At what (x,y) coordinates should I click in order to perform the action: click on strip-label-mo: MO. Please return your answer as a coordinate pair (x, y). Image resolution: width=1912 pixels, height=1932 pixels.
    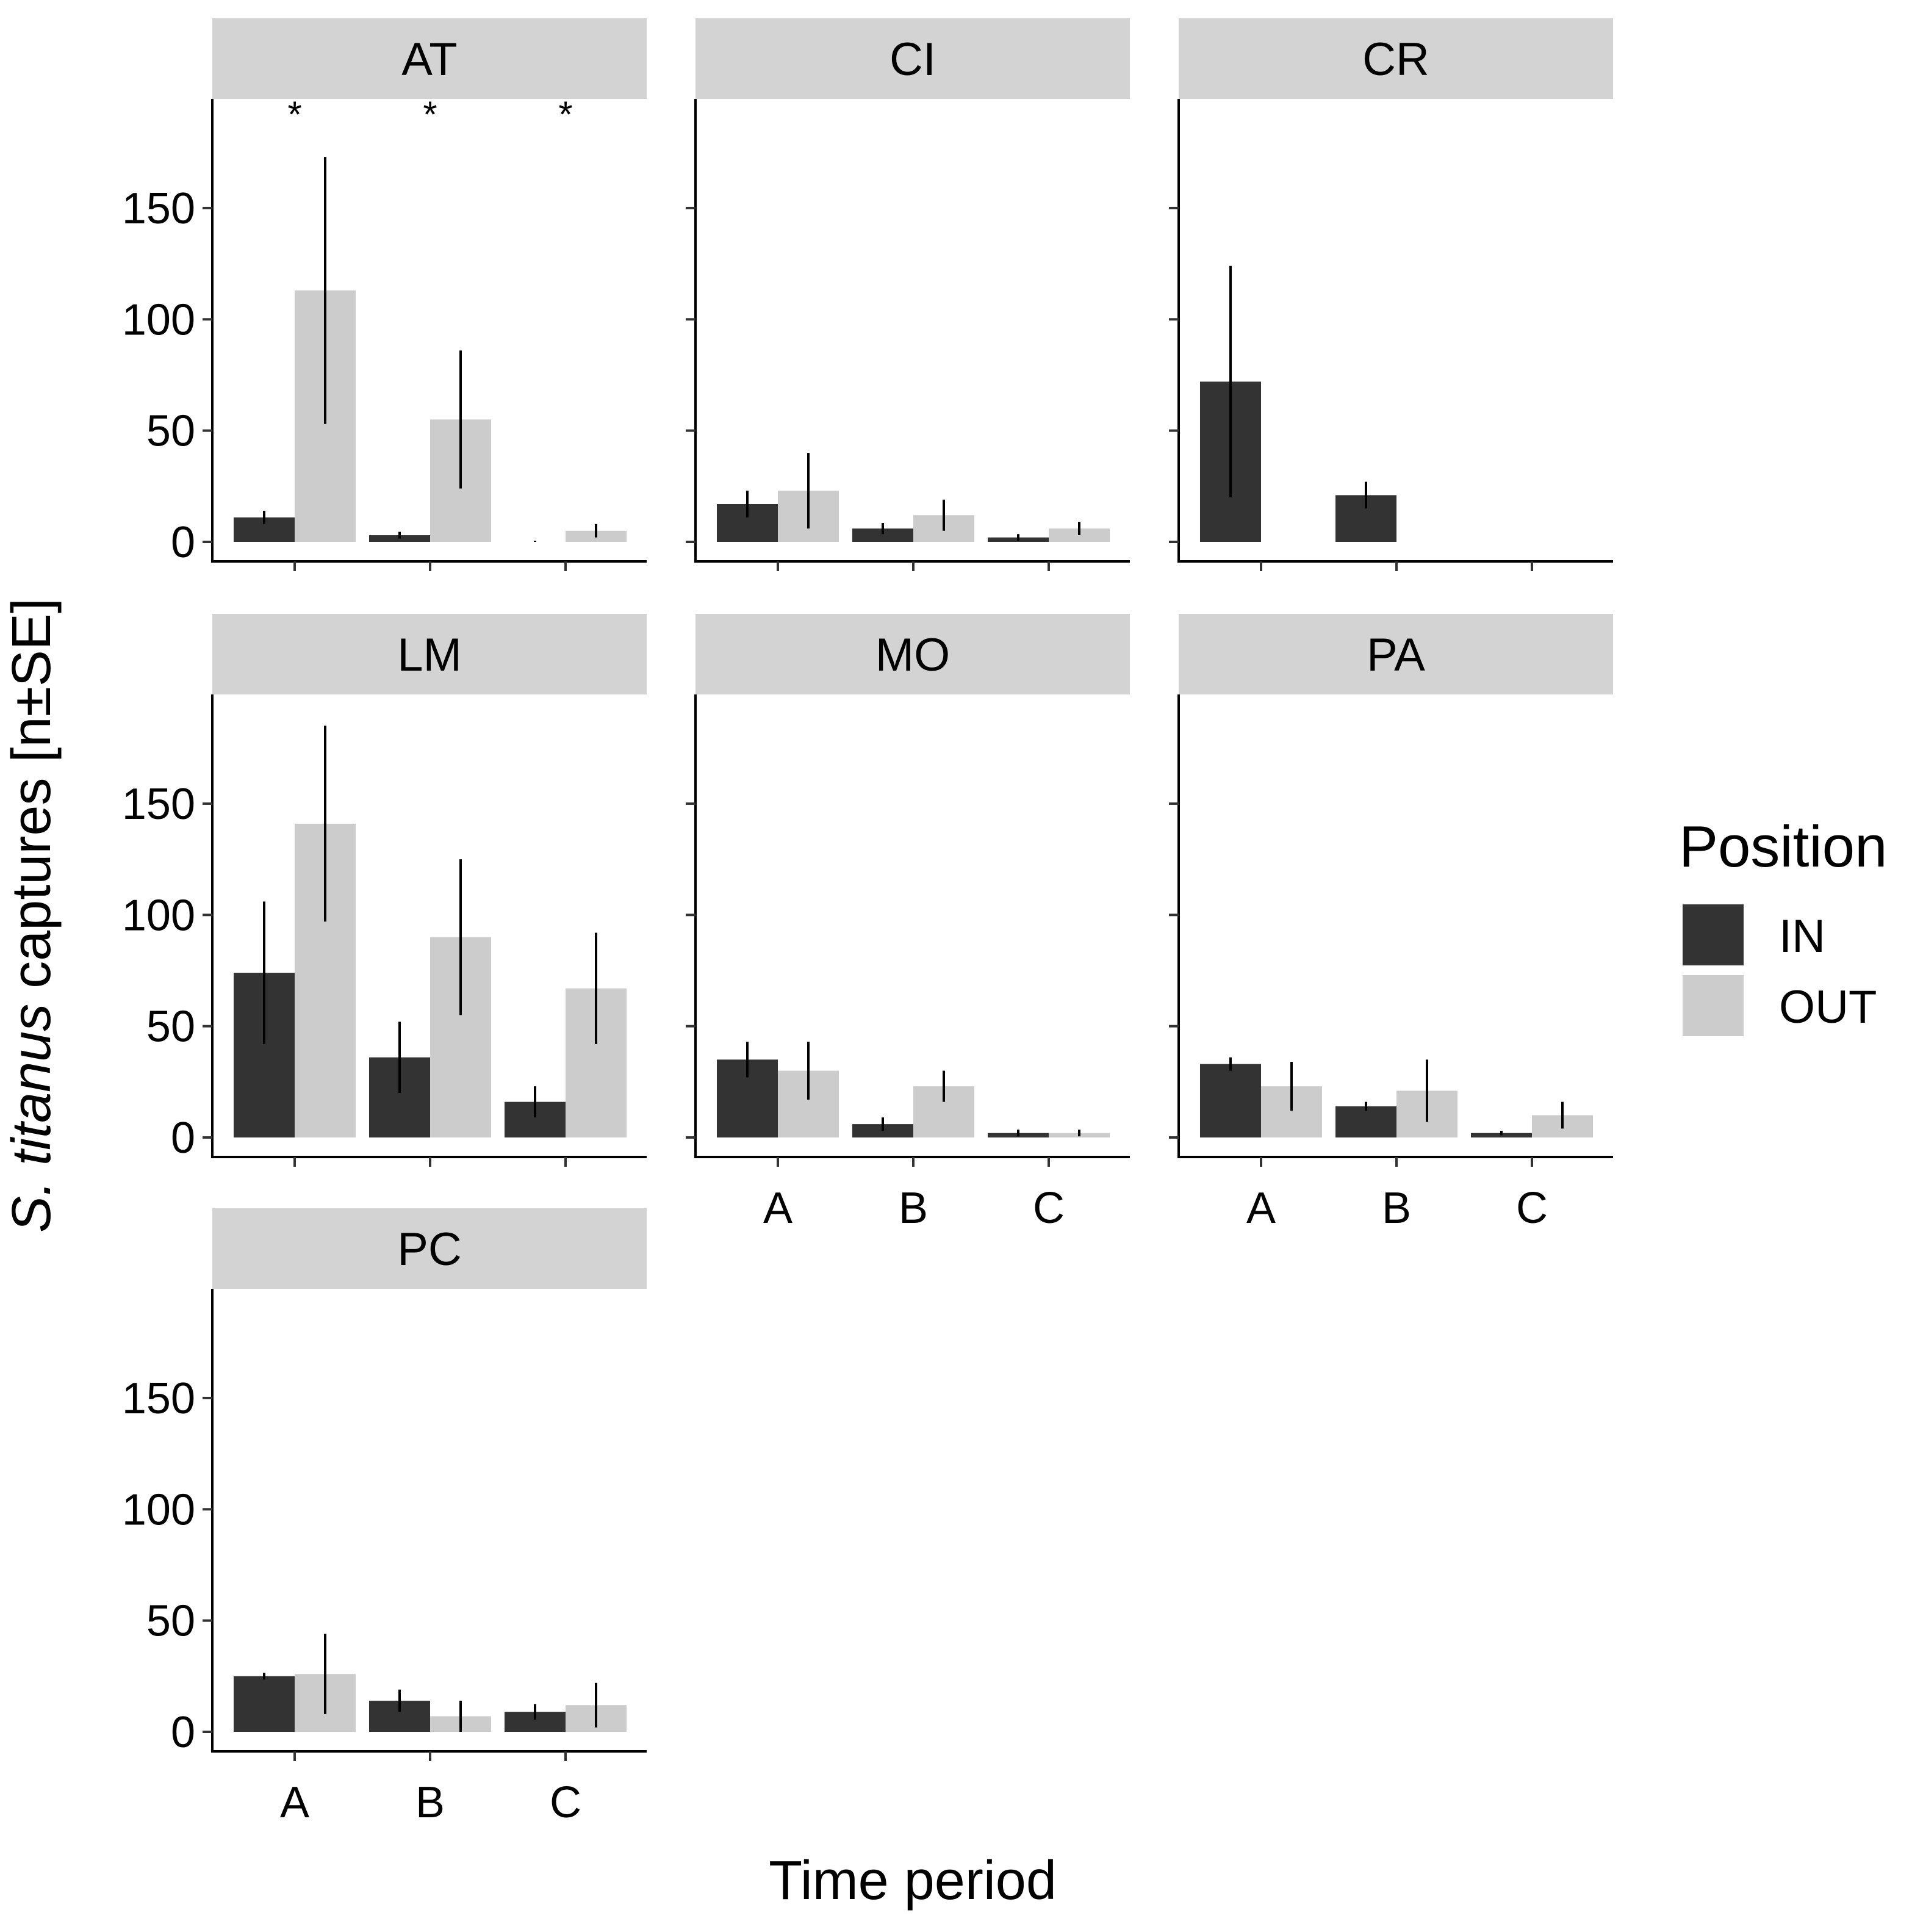
    Looking at the image, I should click on (913, 655).